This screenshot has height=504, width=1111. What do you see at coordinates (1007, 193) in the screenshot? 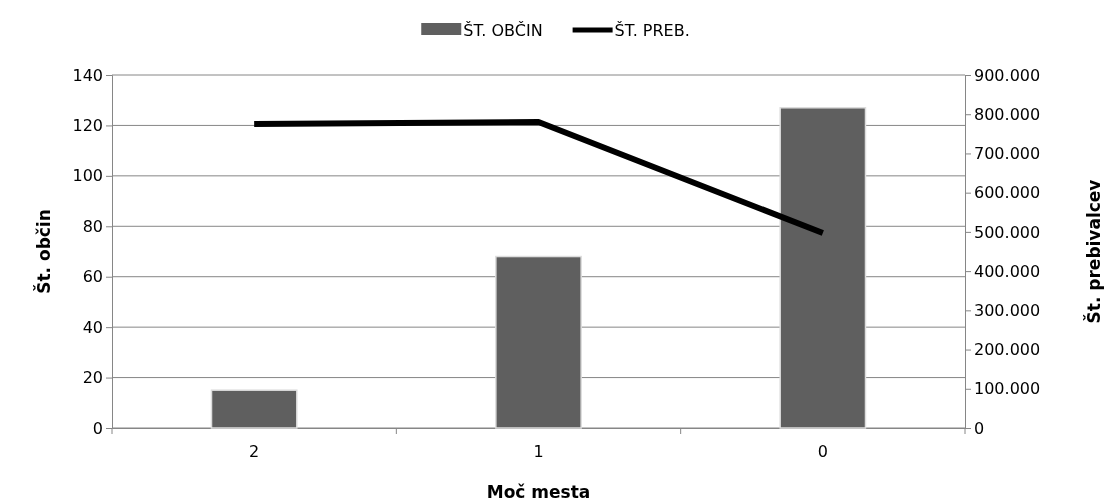
I see `y2-tick-label: 600.000` at bounding box center [1007, 193].